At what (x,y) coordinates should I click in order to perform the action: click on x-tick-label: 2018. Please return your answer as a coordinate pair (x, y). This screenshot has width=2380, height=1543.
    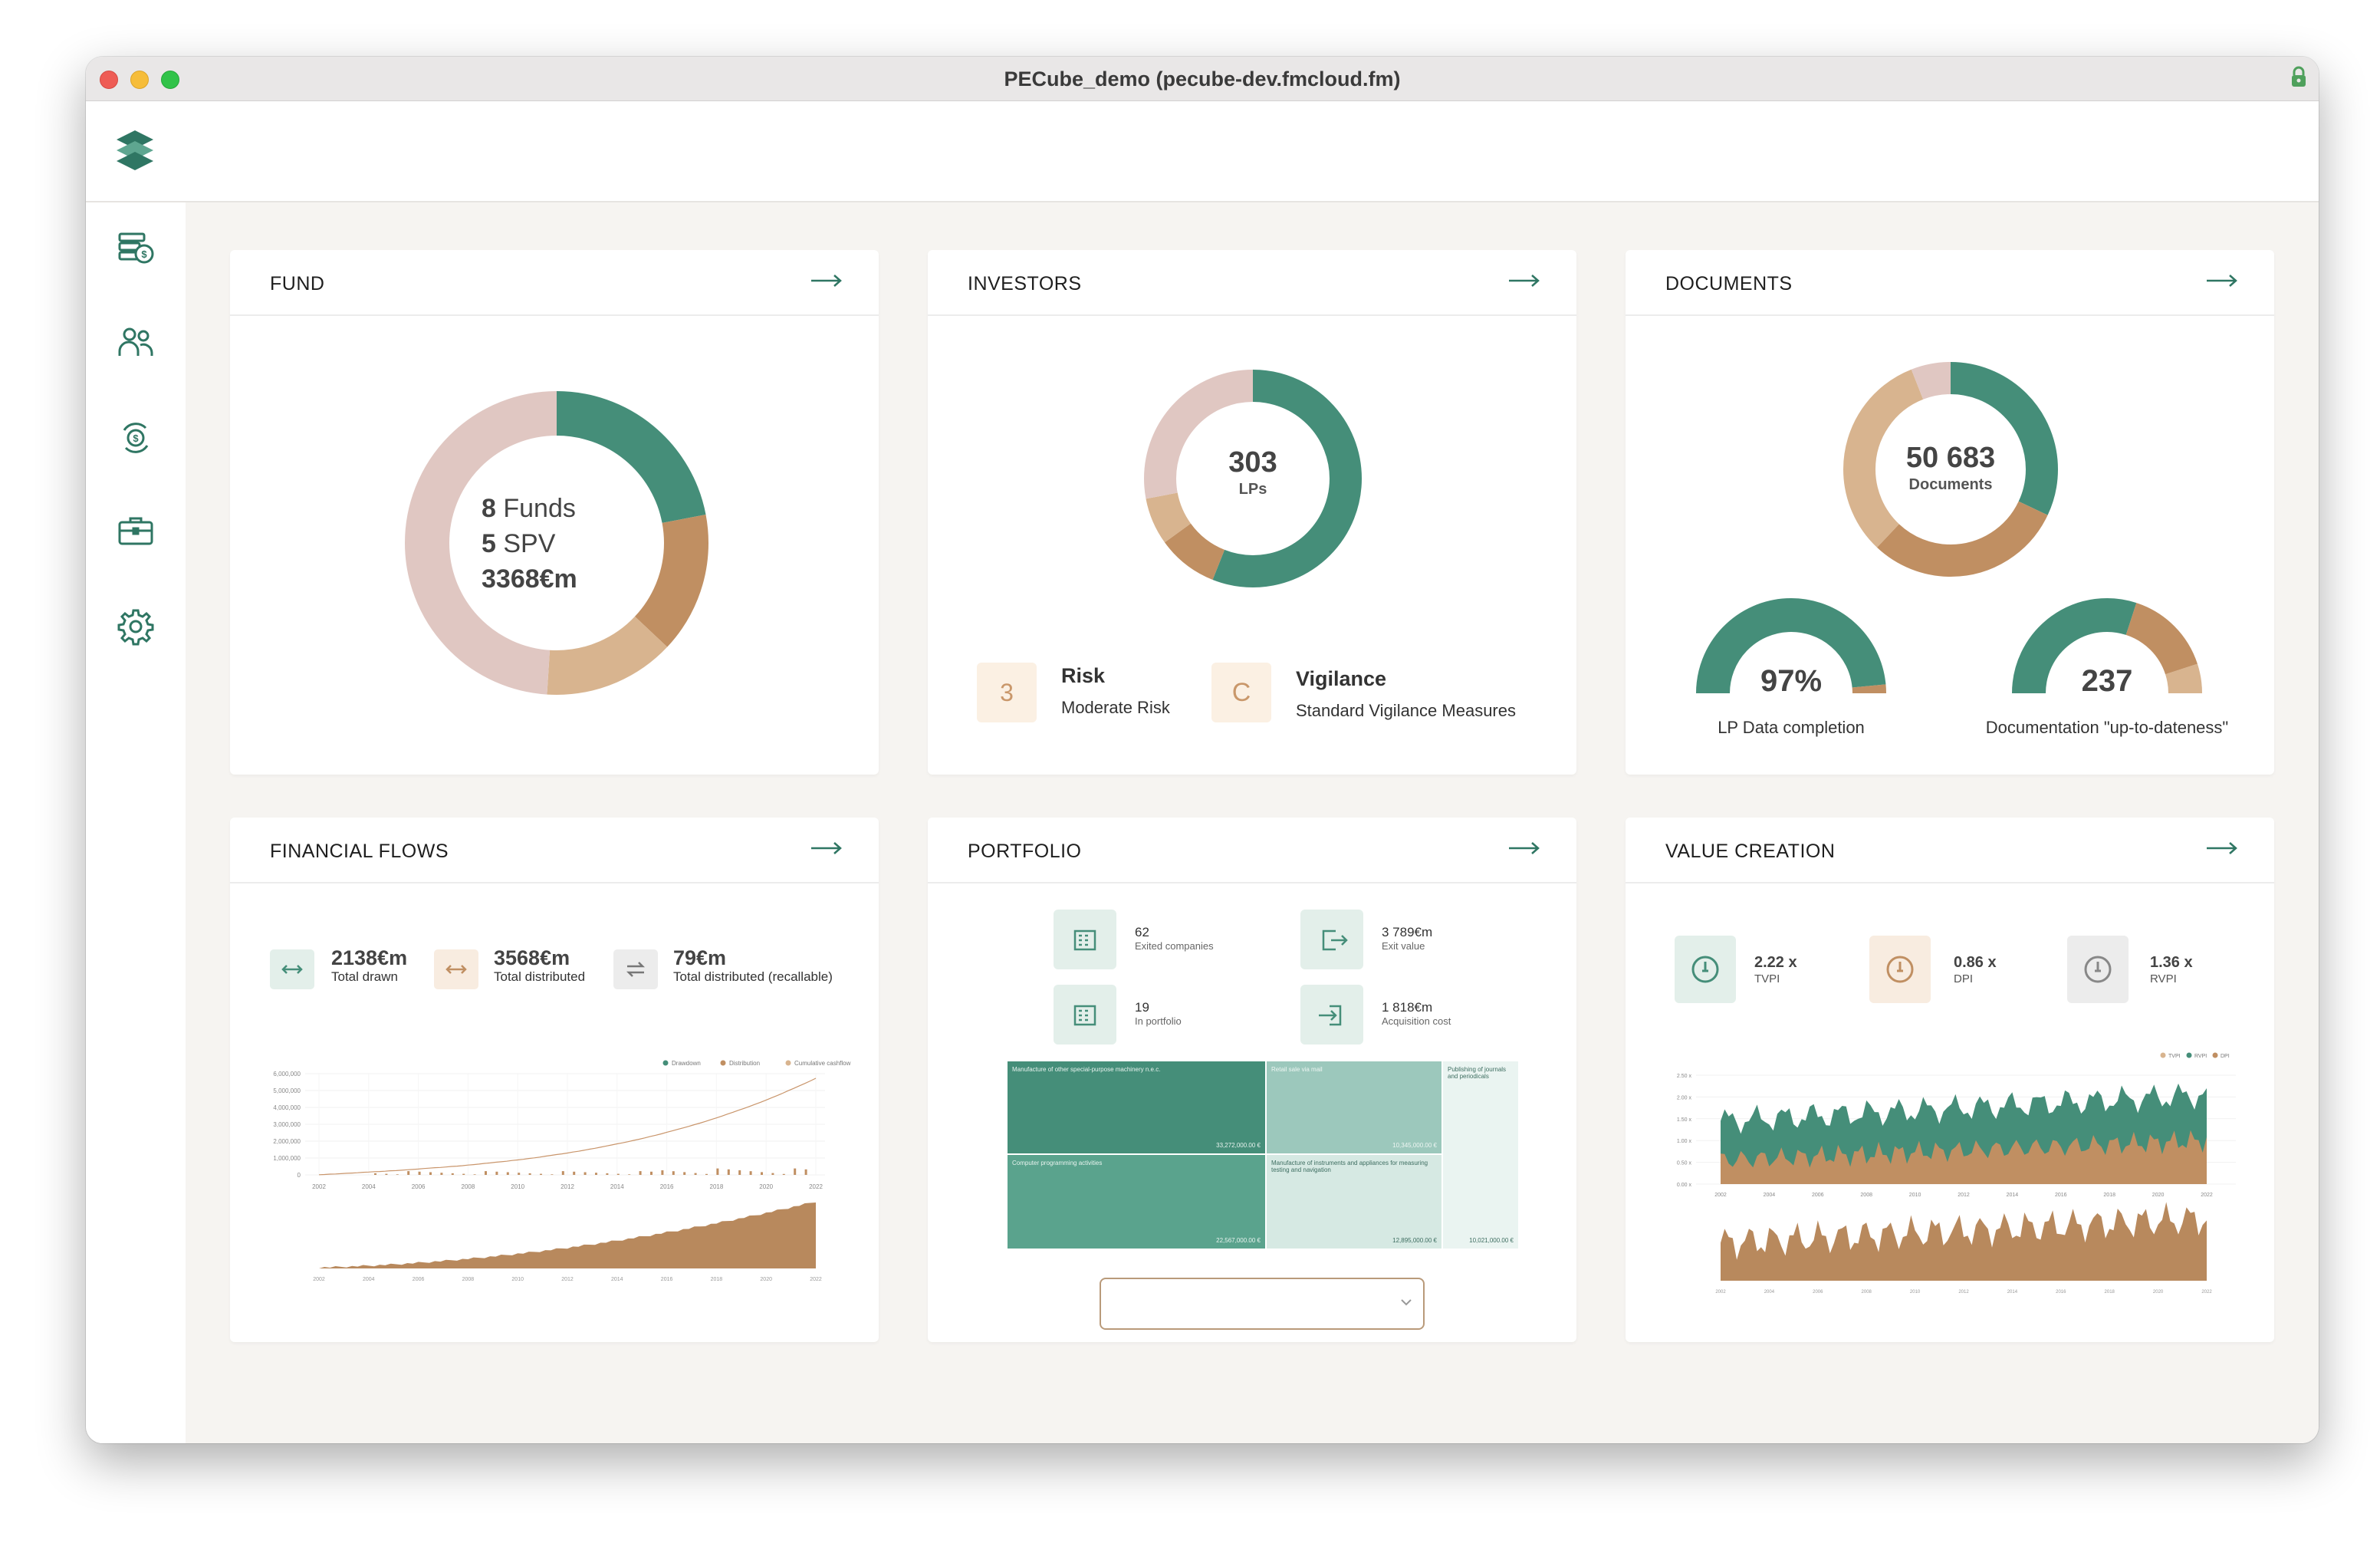
    Looking at the image, I should click on (2109, 1195).